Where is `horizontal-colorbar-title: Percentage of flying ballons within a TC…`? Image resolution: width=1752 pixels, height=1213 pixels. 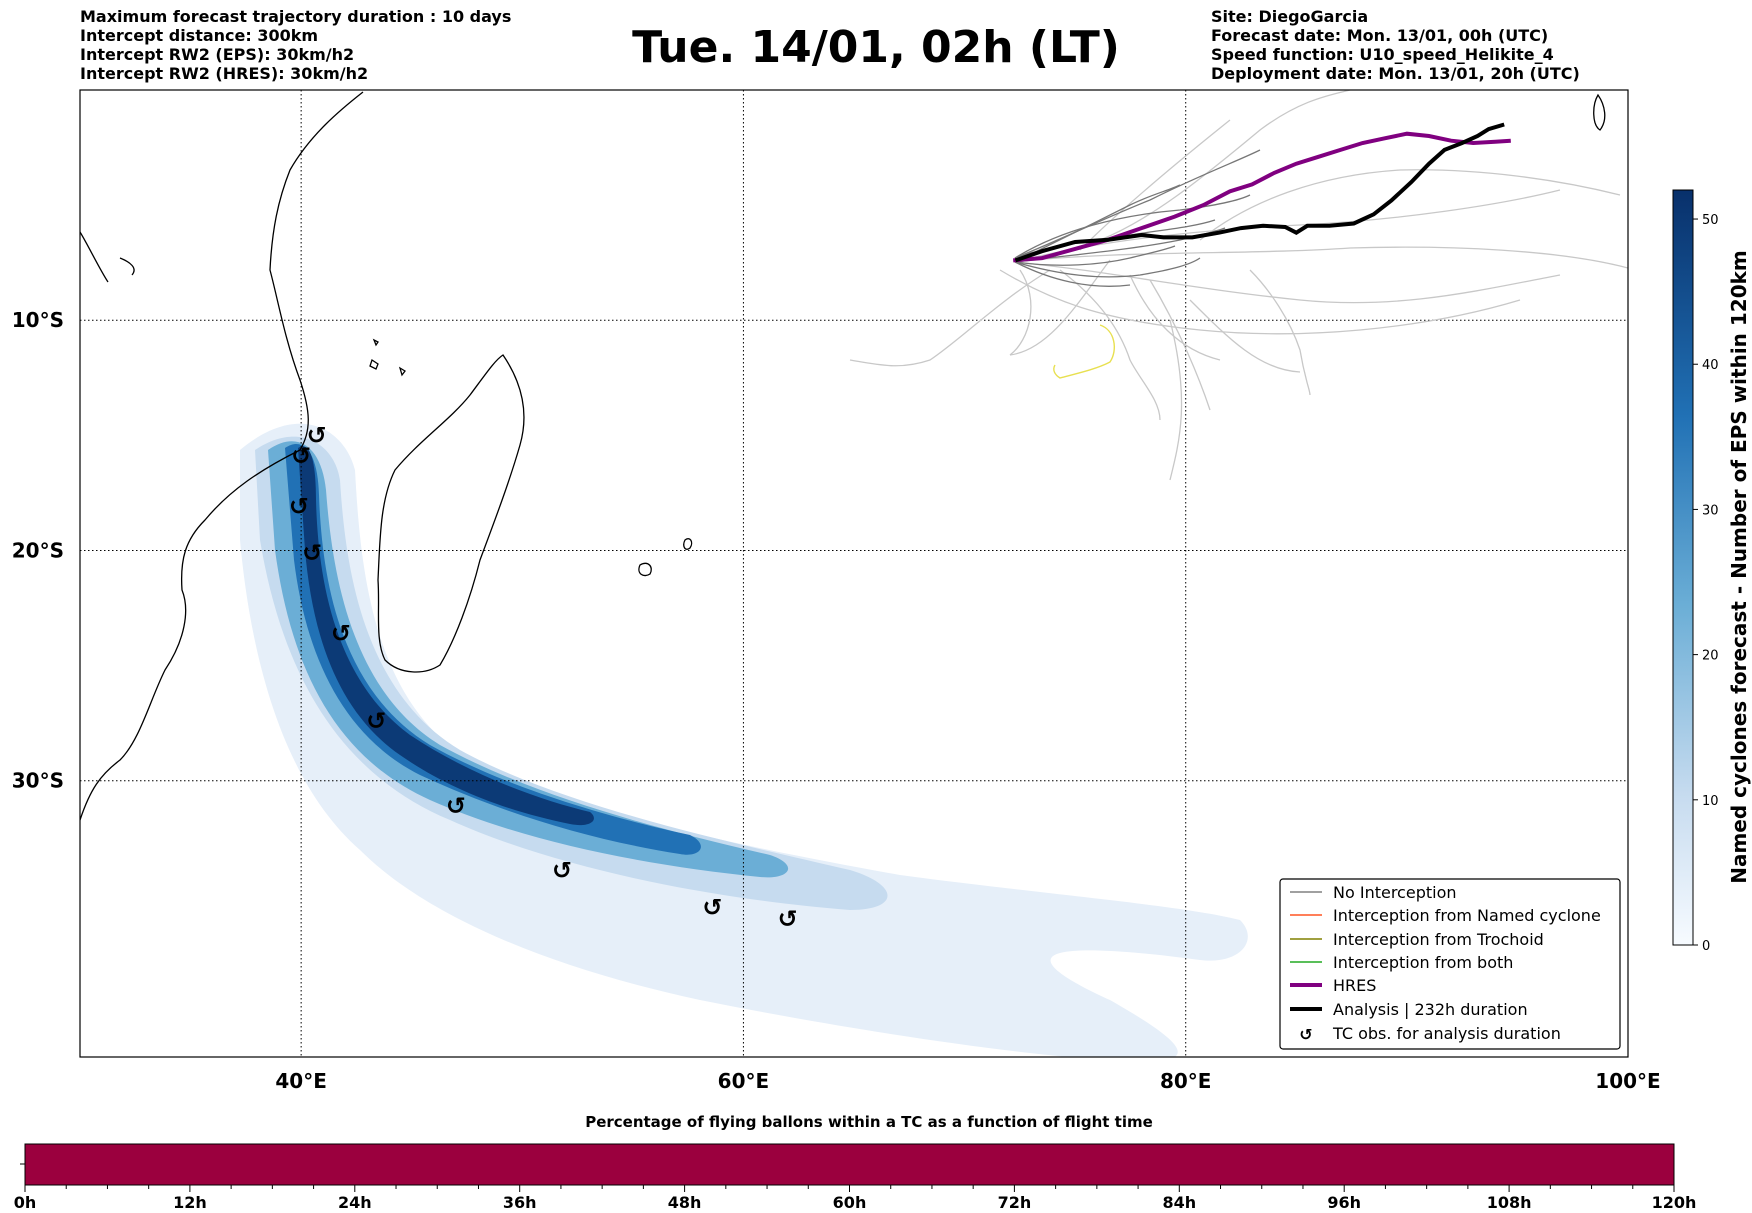
horizontal-colorbar-title: Percentage of flying ballons within a TC… is located at coordinates (869, 1122).